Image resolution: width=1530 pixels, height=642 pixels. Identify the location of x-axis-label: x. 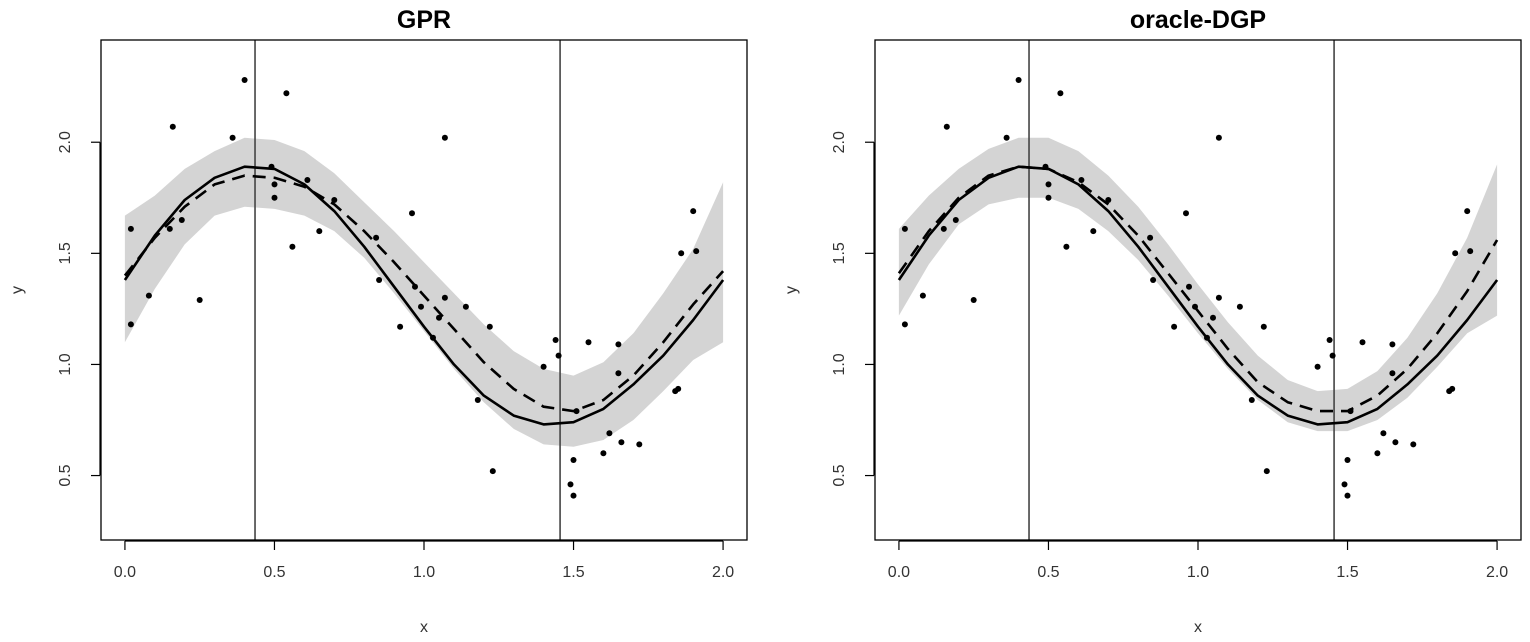
(1198, 627).